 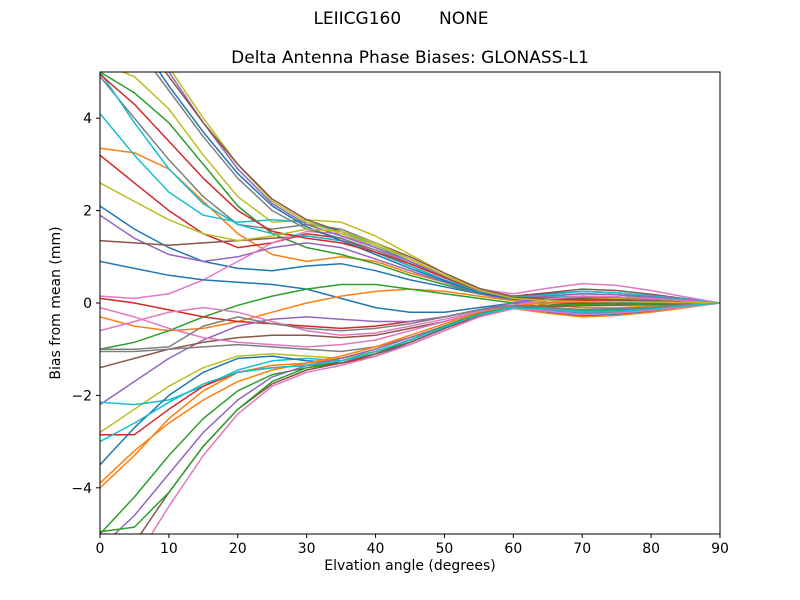 What do you see at coordinates (582, 549) in the screenshot?
I see `x-tick-label: 70` at bounding box center [582, 549].